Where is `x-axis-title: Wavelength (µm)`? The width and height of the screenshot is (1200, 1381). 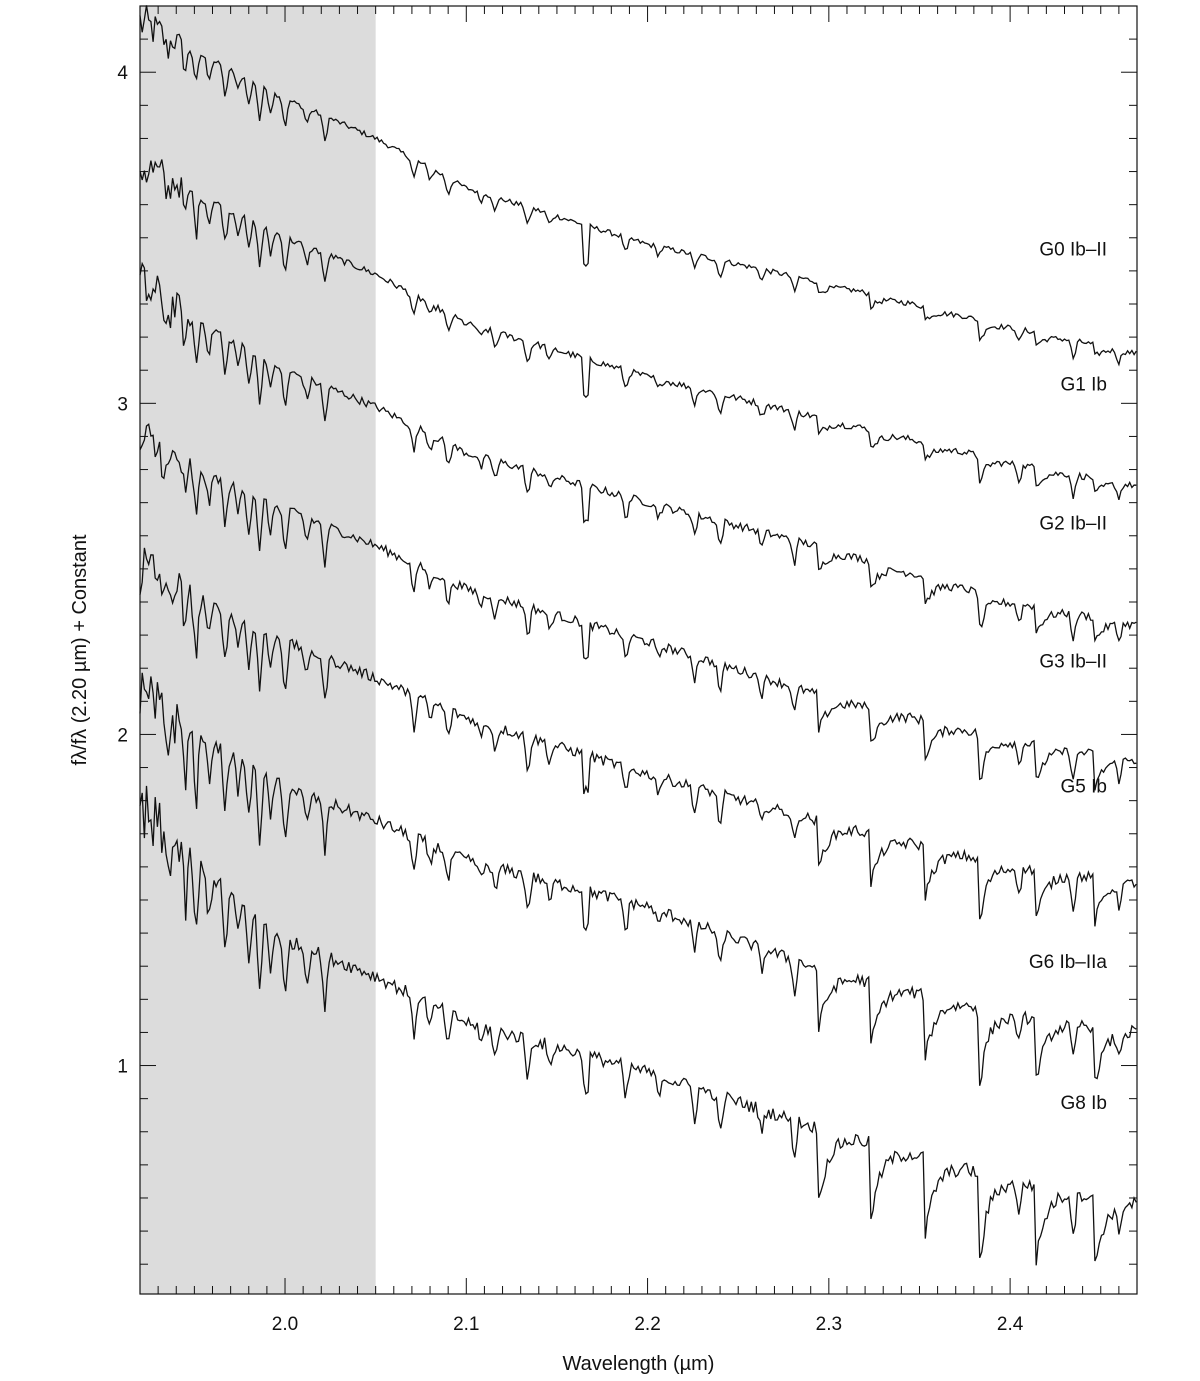 x-axis-title: Wavelength (µm) is located at coordinates (639, 1364).